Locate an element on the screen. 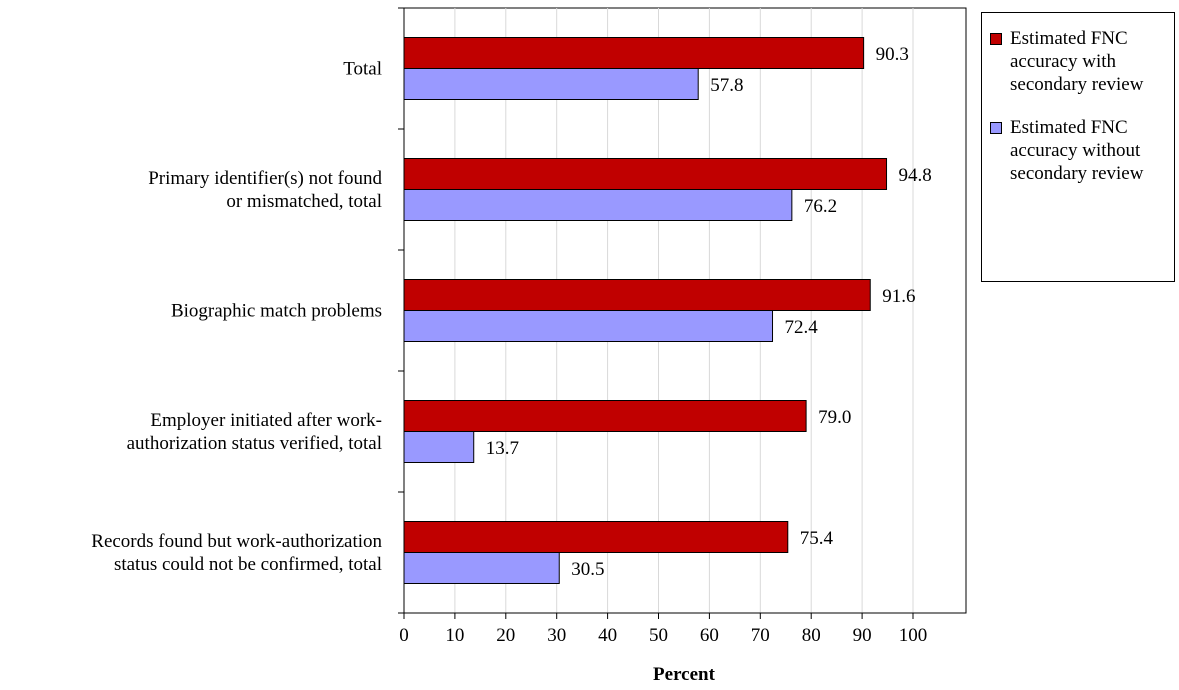 The image size is (1179, 690). data-label: 76.2 is located at coordinates (820, 206).